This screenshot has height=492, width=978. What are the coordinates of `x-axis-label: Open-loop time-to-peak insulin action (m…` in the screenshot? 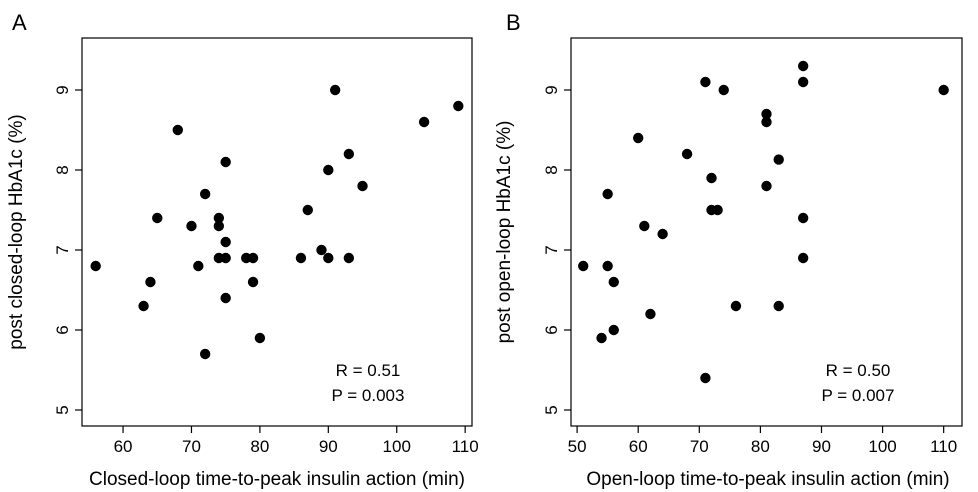 It's located at (767, 479).